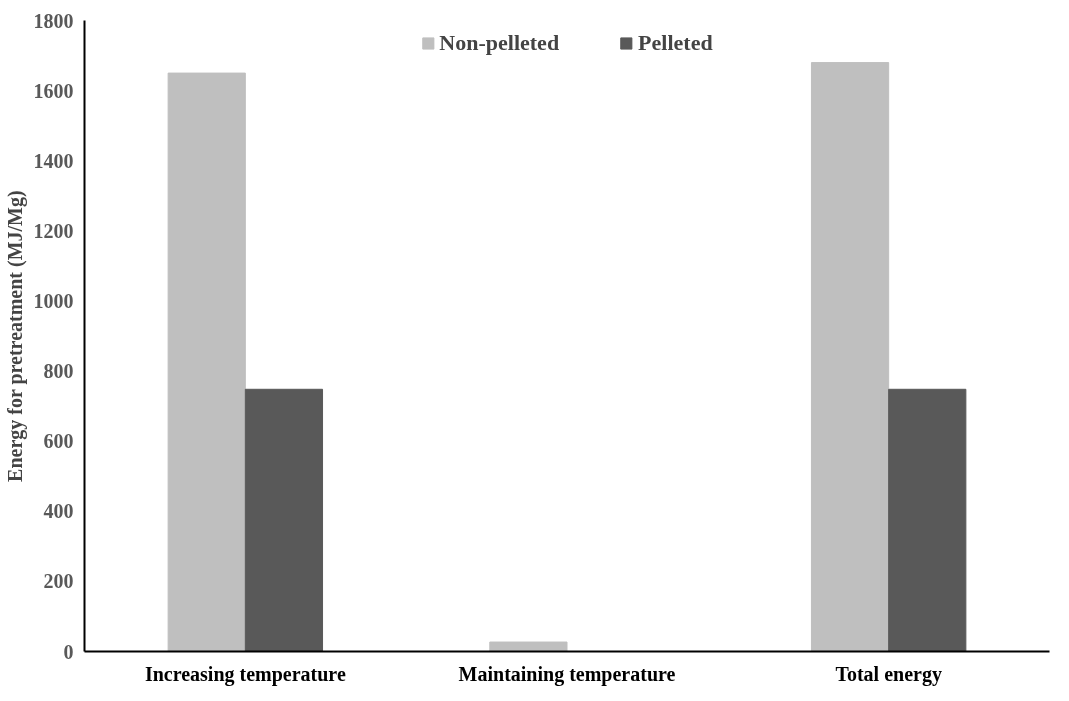 The width and height of the screenshot is (1069, 701). Describe the element at coordinates (53, 20) in the screenshot. I see `y-tick-label: 1800` at that location.